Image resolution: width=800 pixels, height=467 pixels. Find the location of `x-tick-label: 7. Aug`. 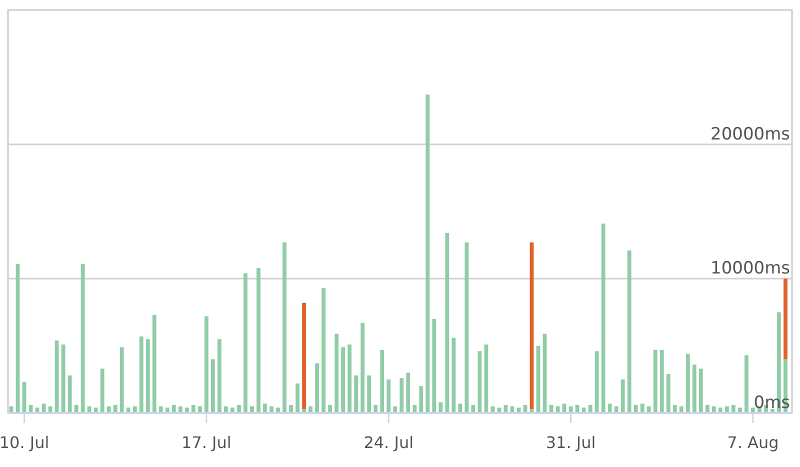

x-tick-label: 7. Aug is located at coordinates (753, 442).